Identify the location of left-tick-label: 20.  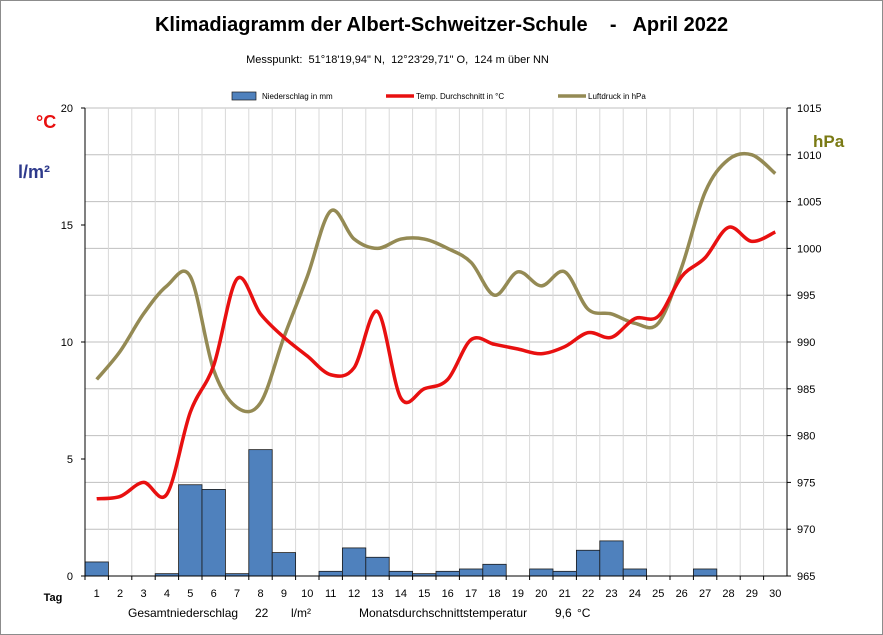
(67, 109).